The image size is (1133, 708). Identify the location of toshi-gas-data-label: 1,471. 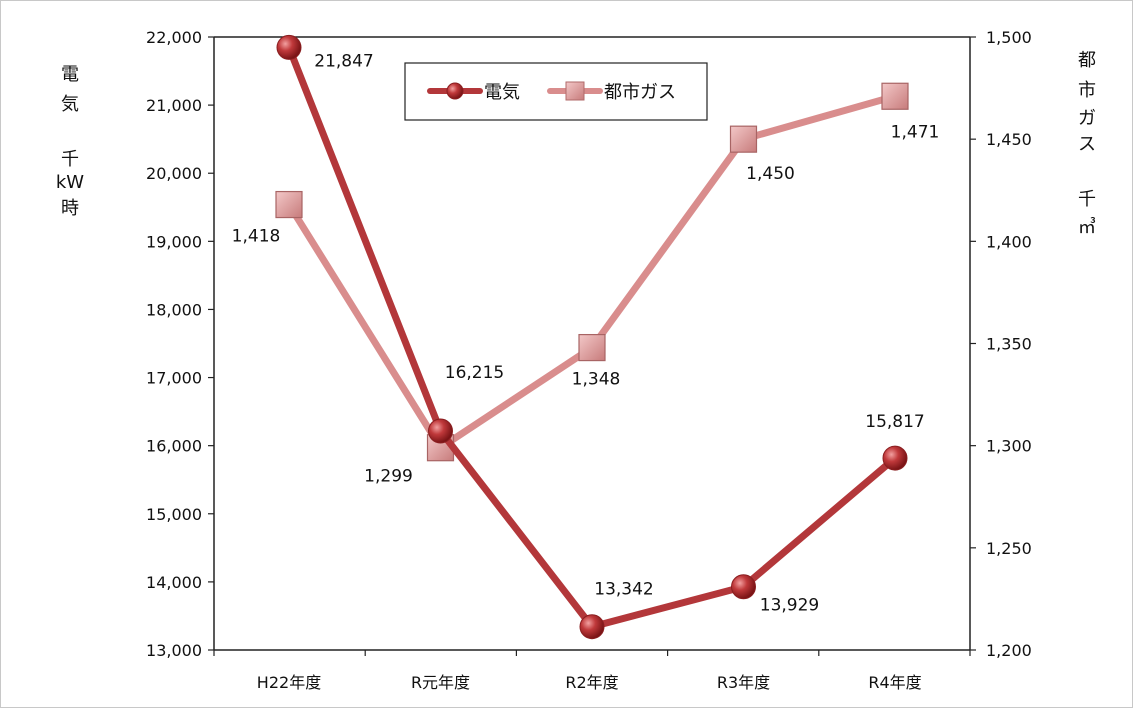
(915, 132).